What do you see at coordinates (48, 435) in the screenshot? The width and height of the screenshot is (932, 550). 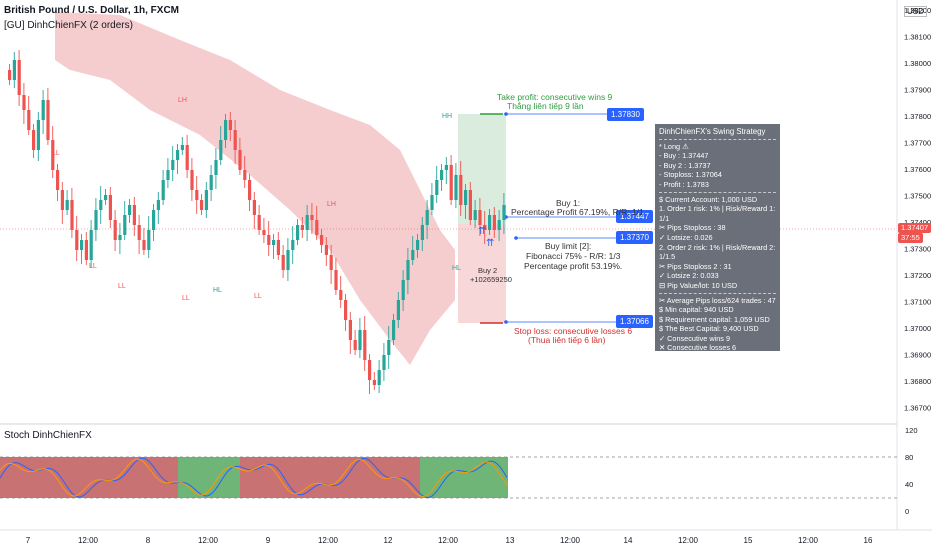 I see `stoch-title: Stoch DinhChienFX` at bounding box center [48, 435].